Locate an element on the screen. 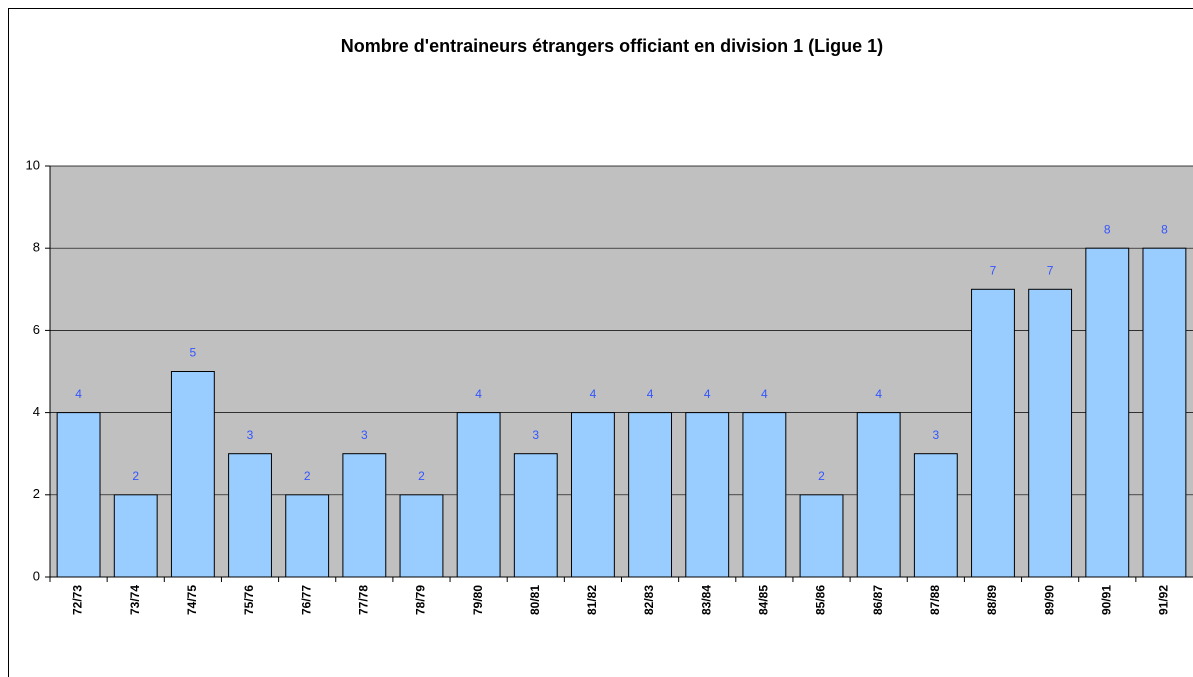 The height and width of the screenshot is (677, 1193). x-tick-label: 76/77 is located at coordinates (306, 600).